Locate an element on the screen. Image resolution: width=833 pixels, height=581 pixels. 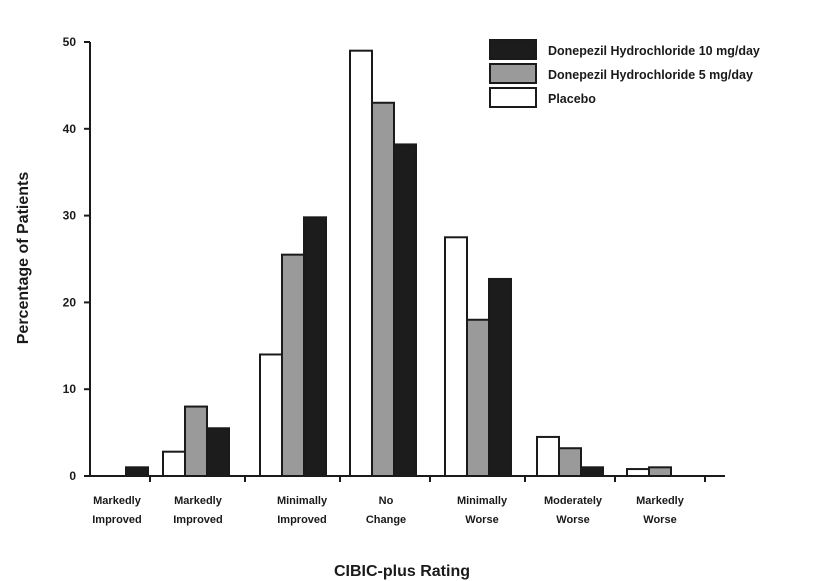
legend-label: Placebo is located at coordinates (572, 99).